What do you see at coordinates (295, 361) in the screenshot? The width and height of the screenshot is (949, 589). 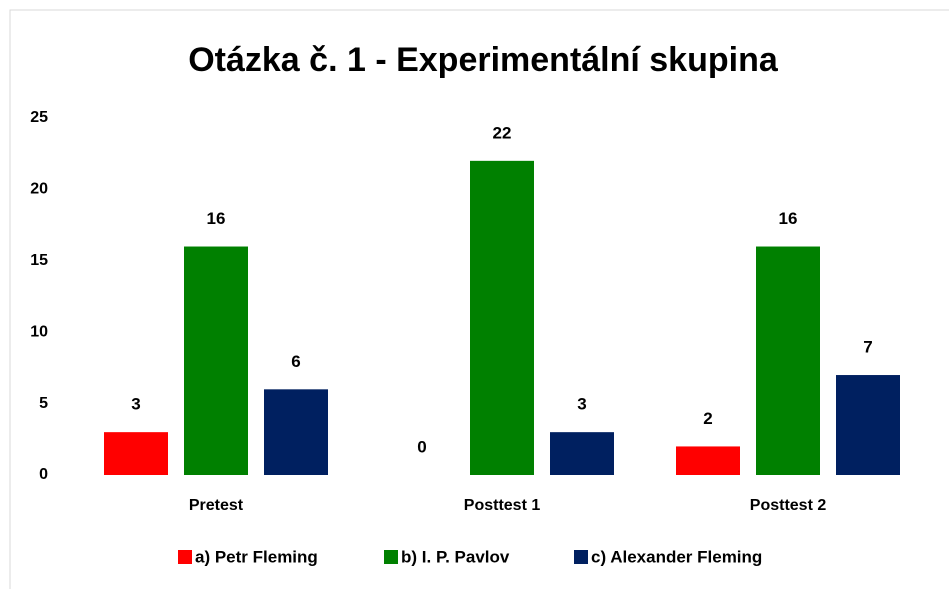 I see `data-label: 6` at bounding box center [295, 361].